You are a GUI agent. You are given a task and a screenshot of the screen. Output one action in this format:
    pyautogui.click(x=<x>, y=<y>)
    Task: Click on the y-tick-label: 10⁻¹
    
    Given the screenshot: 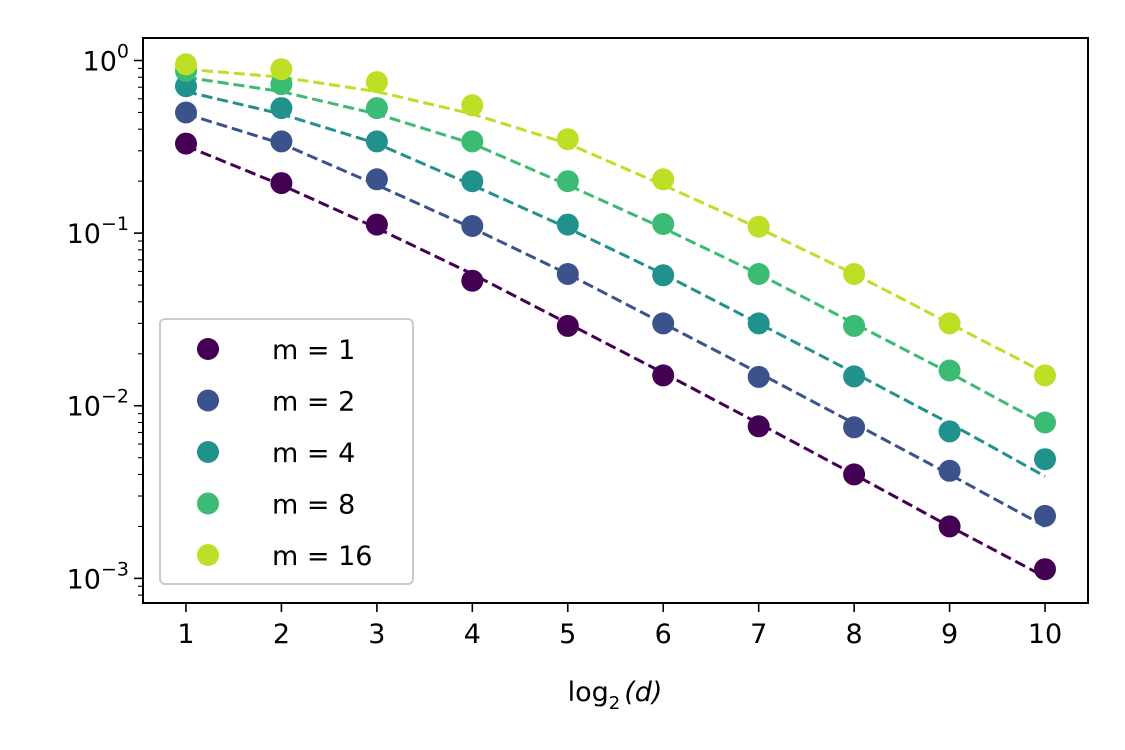 What is the action you would take?
    pyautogui.click(x=98, y=231)
    